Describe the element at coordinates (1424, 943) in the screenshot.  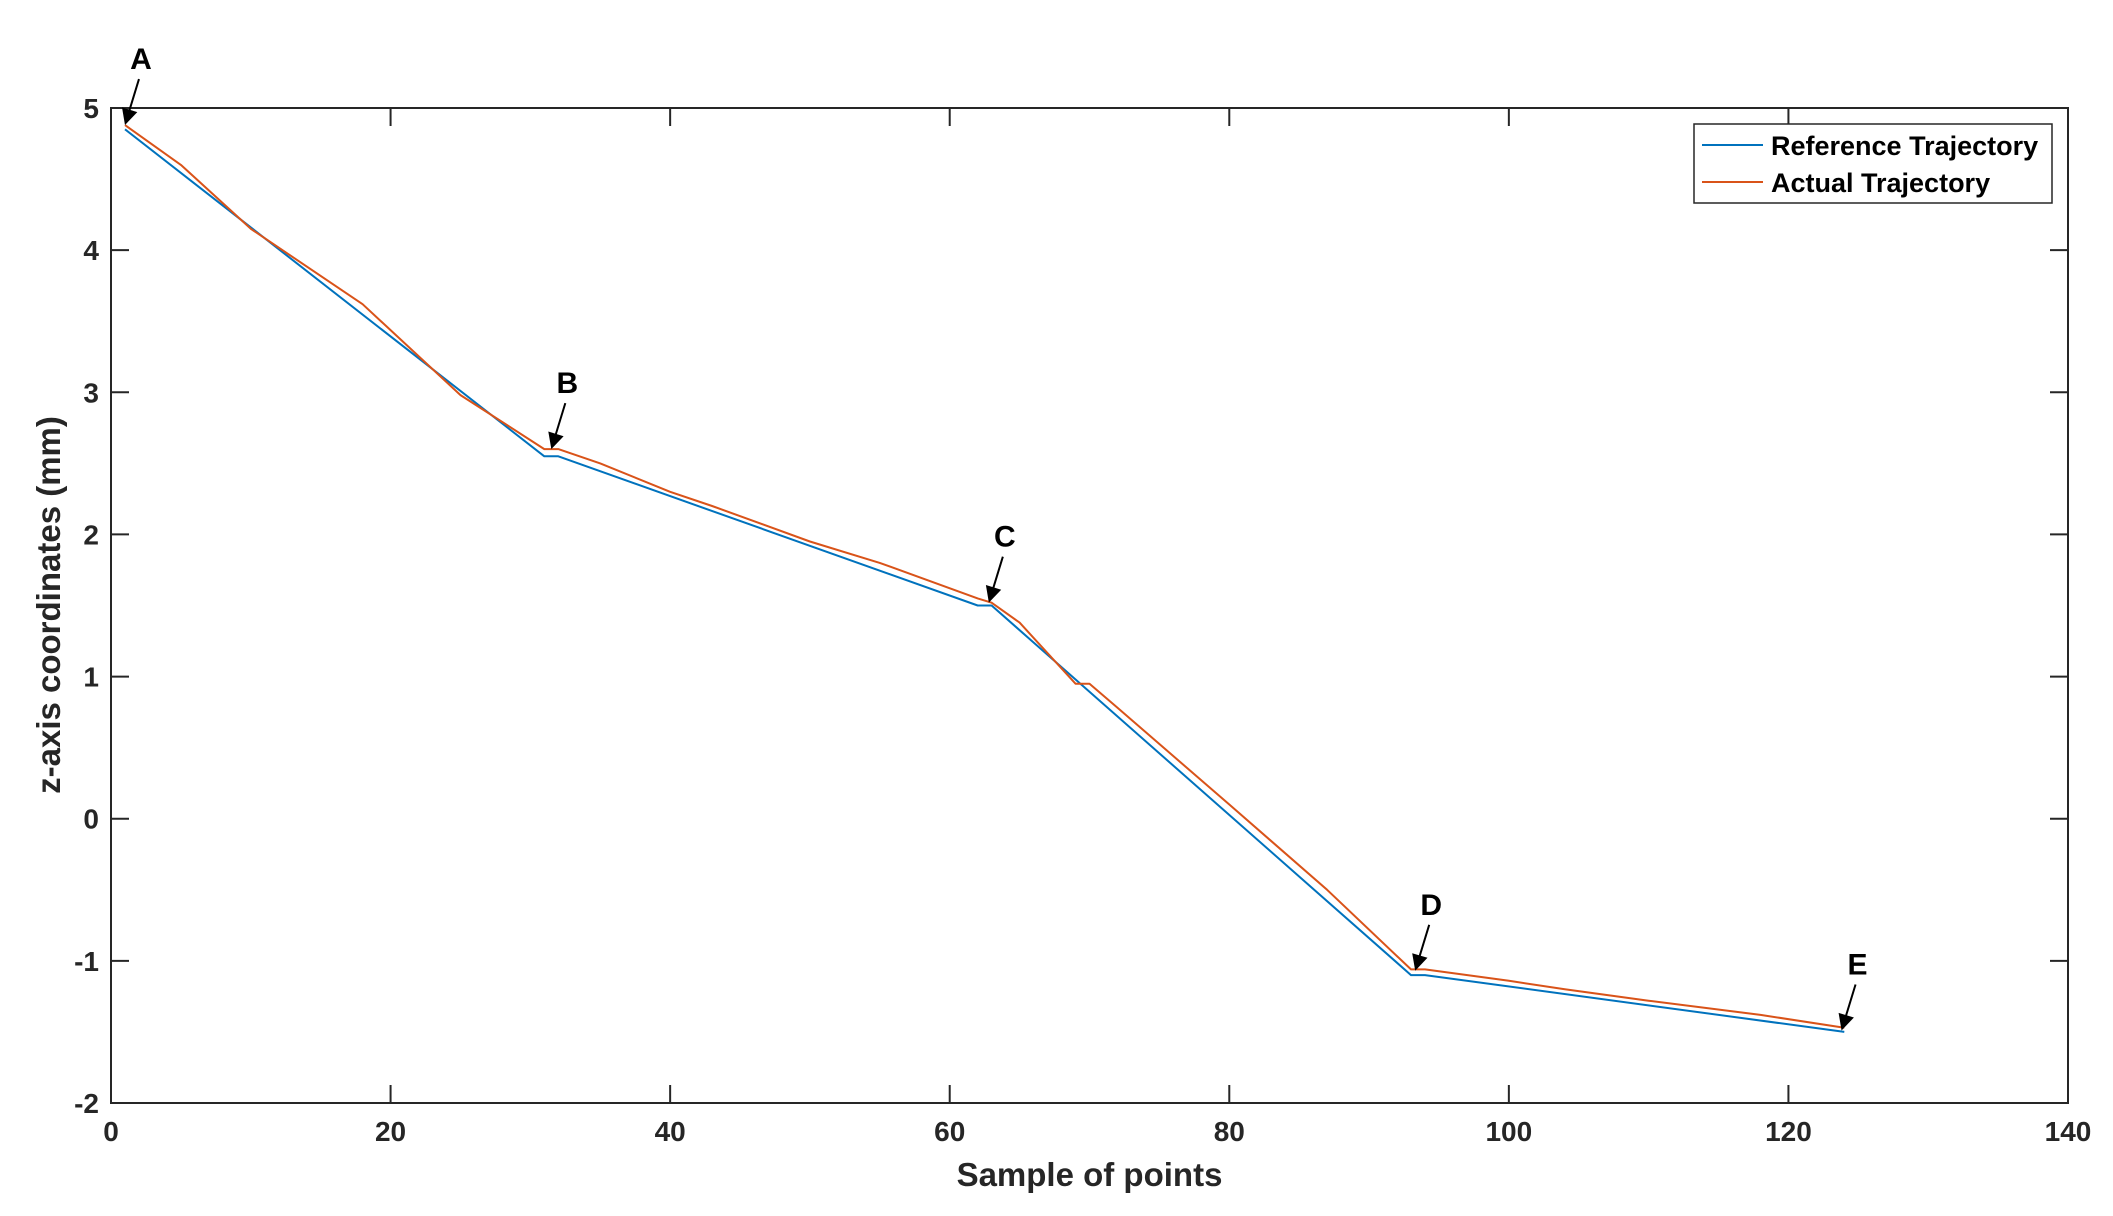
I see `annotation-arrow-d` at that location.